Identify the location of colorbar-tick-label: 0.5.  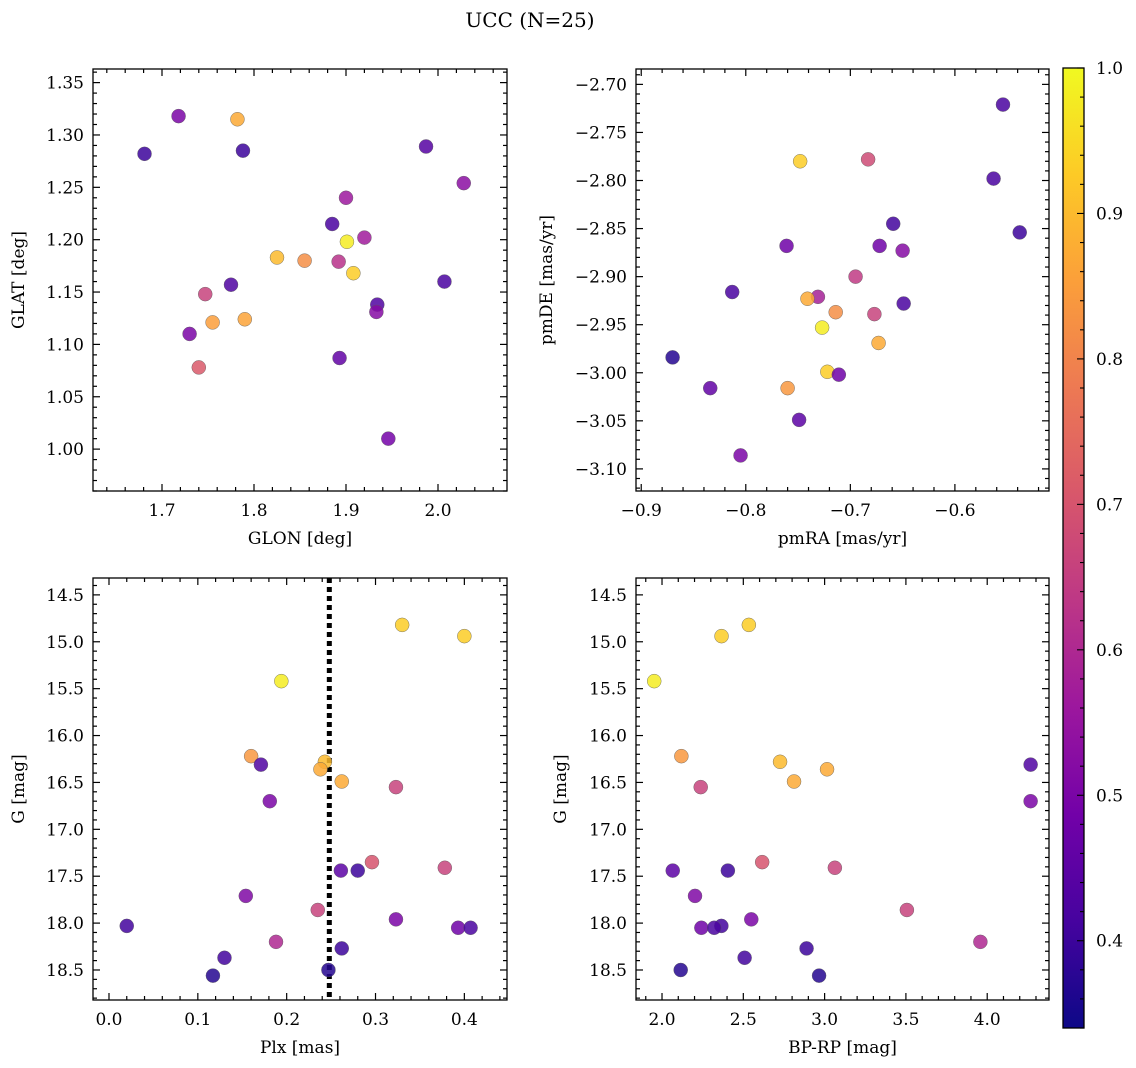
(1109, 796).